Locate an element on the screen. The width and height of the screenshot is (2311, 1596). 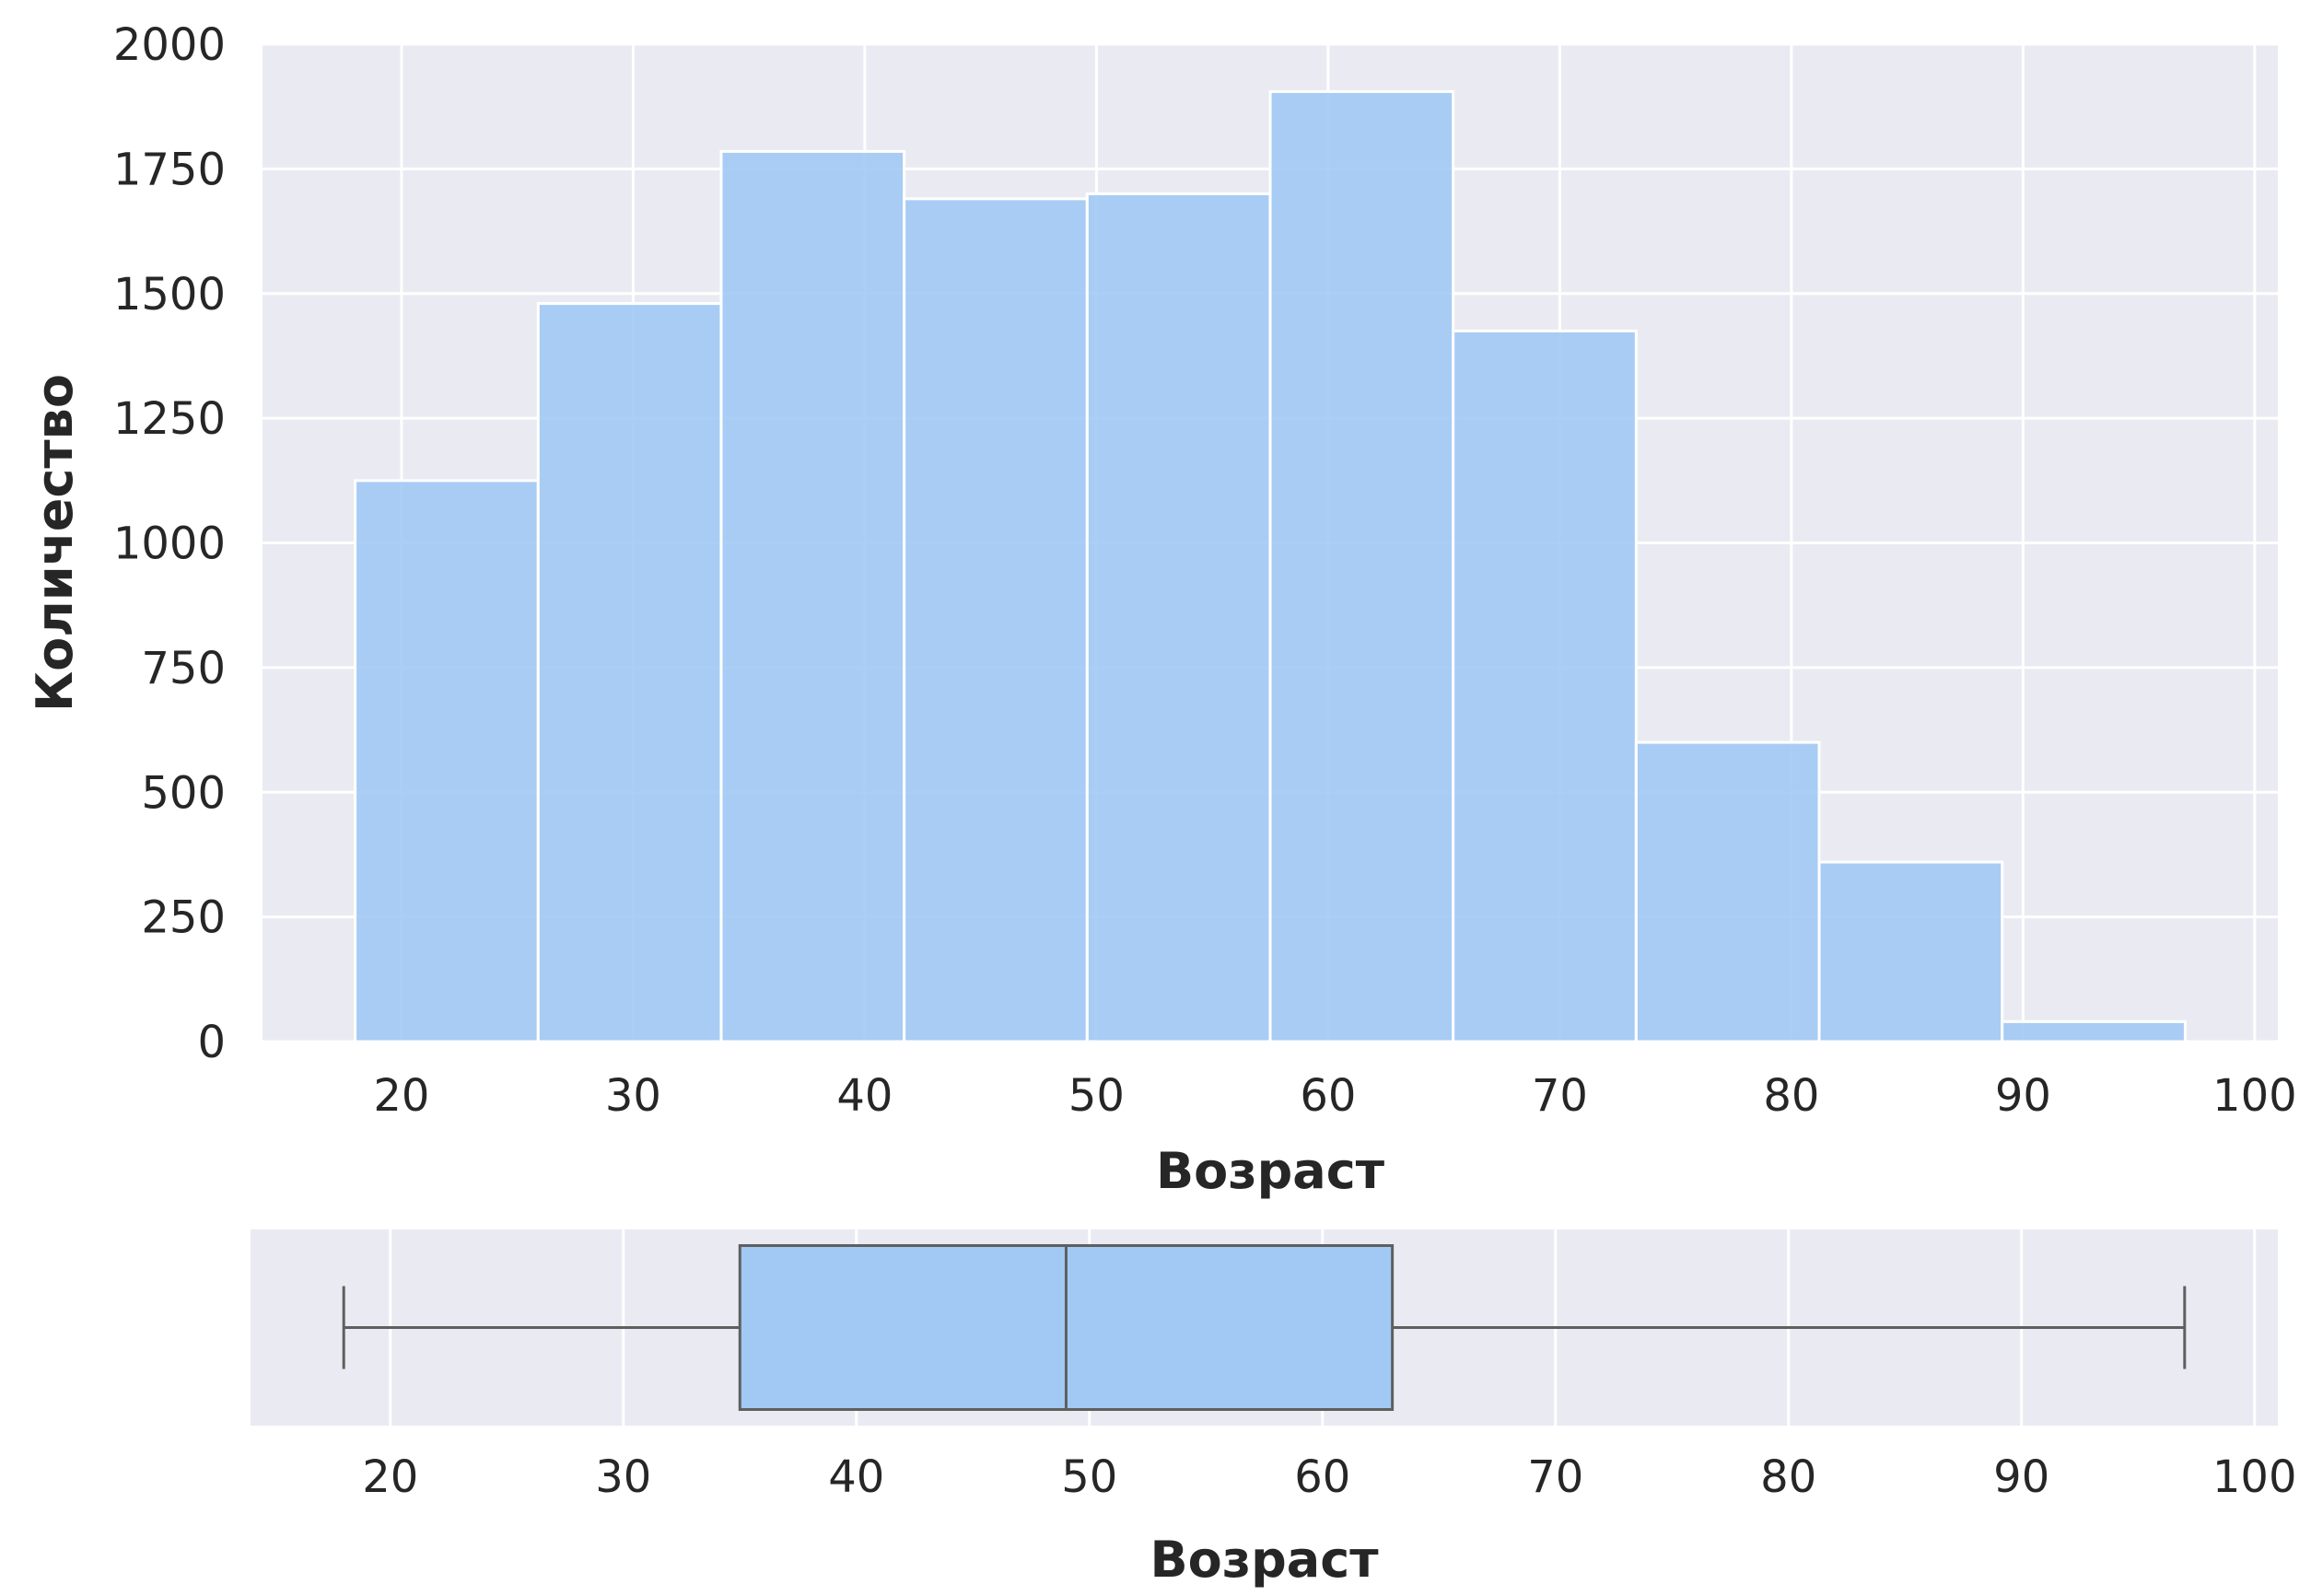
boxplot-x-tick-50: 50 is located at coordinates (1089, 1477).